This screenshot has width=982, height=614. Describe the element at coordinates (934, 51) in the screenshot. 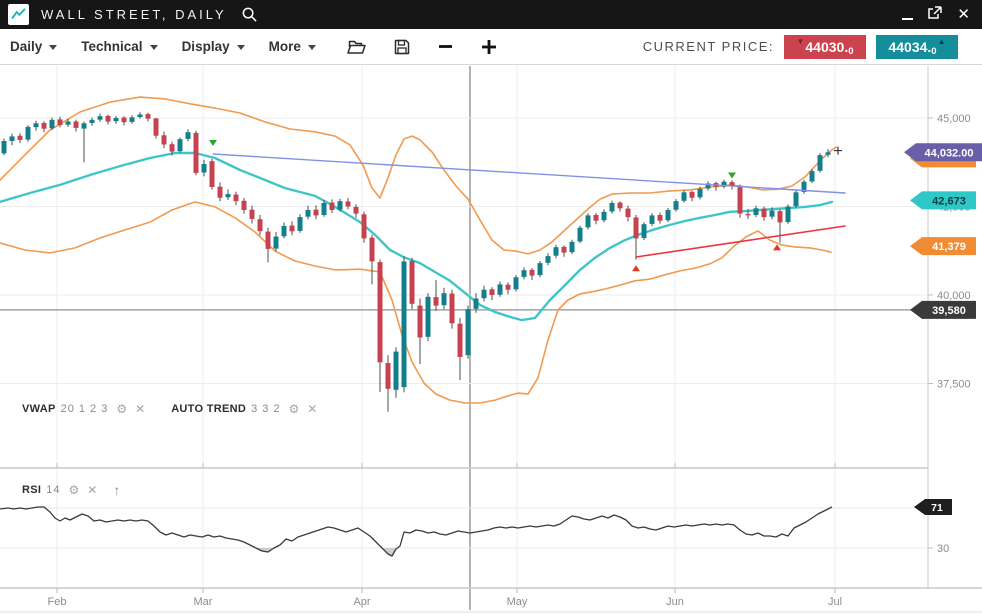

I see `buy-price-decimal: 0` at that location.